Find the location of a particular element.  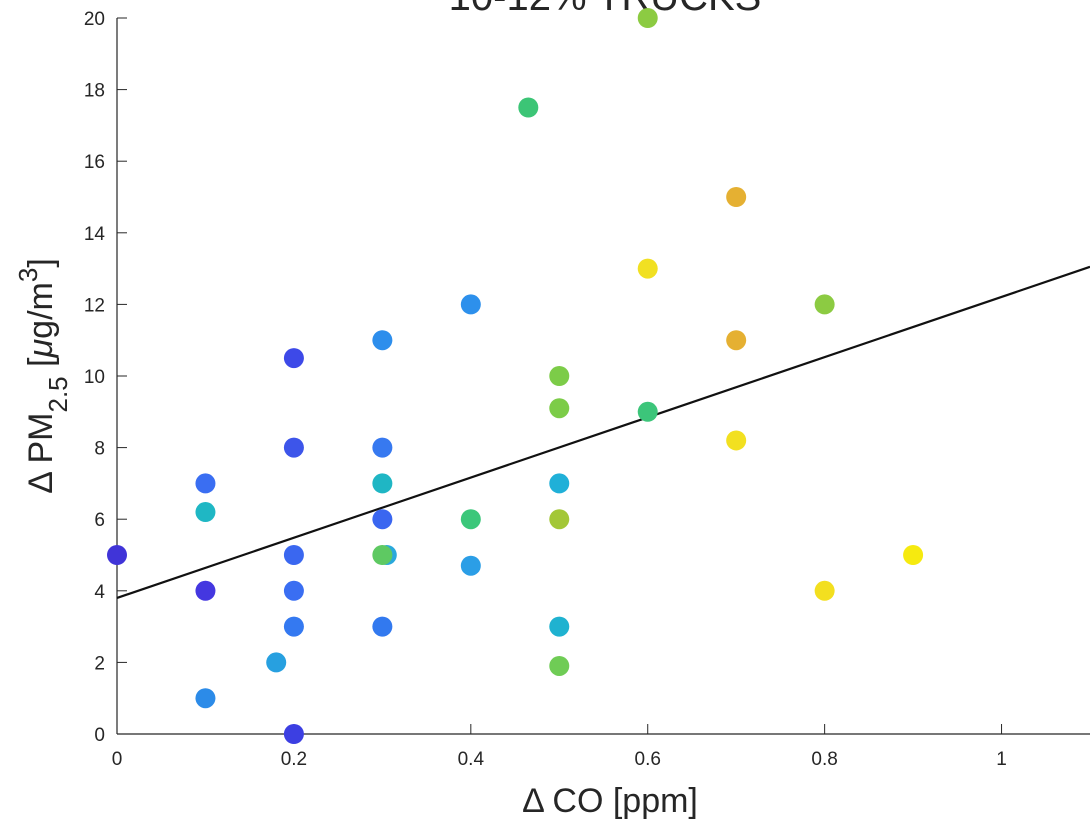

y-tick-label: 2 is located at coordinates (99, 663).